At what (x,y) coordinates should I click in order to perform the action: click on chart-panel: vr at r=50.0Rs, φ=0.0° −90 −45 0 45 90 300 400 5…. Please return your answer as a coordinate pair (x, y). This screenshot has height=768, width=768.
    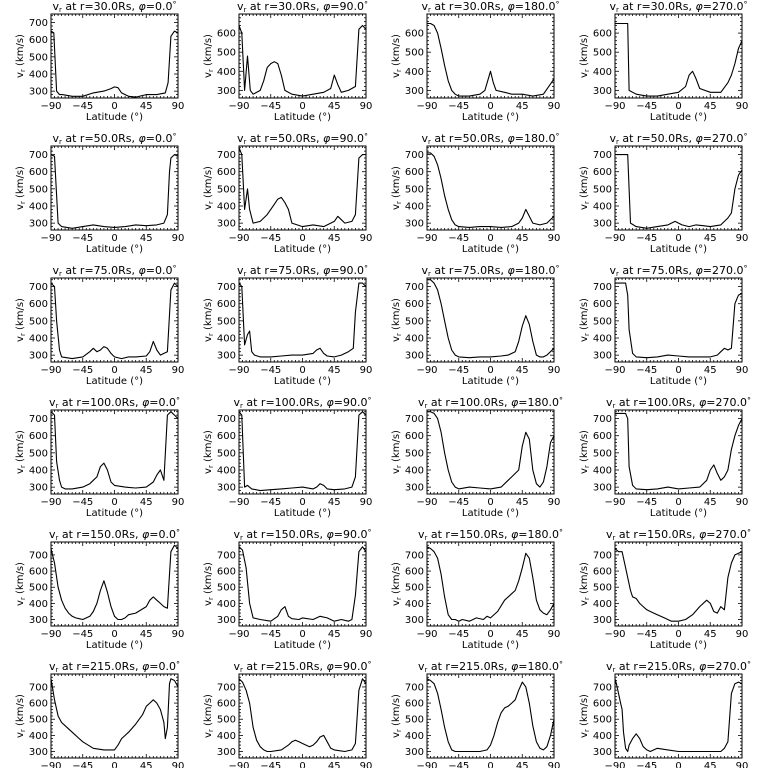
    Looking at the image, I should click on (99, 193).